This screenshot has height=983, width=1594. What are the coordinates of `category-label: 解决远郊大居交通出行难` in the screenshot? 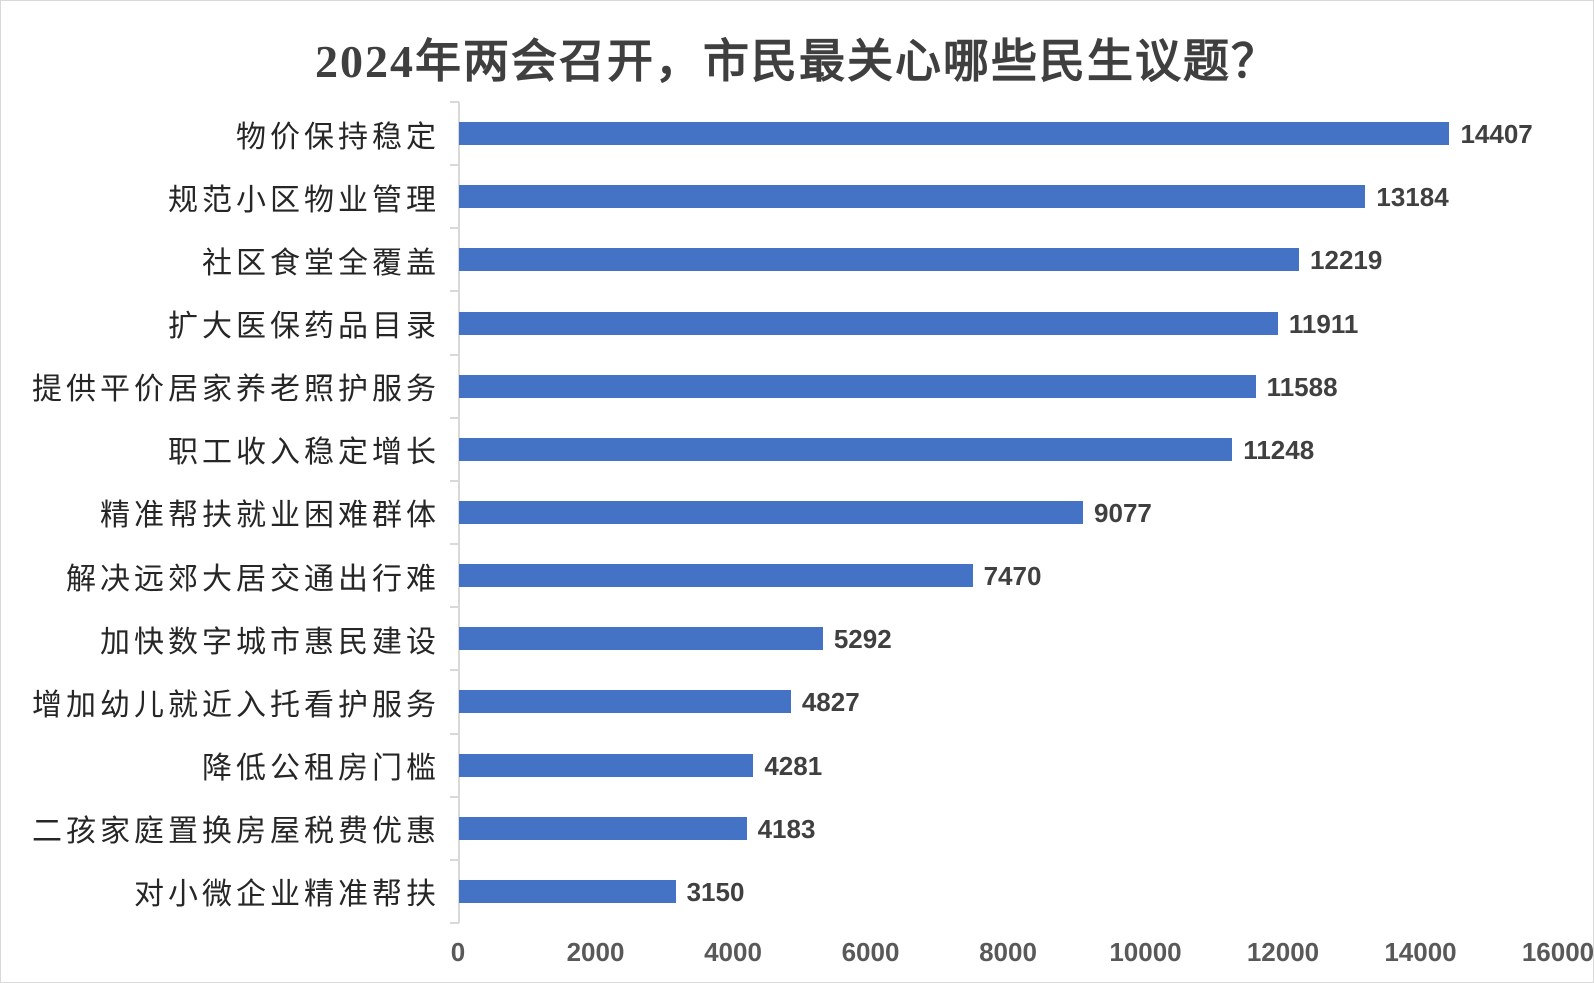 It's located at (253, 579).